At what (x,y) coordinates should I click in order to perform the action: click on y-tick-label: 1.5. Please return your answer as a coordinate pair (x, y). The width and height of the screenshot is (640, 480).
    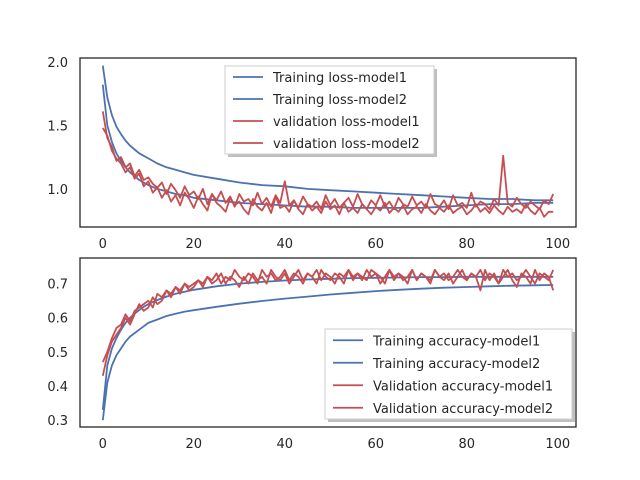
    Looking at the image, I should click on (57, 126).